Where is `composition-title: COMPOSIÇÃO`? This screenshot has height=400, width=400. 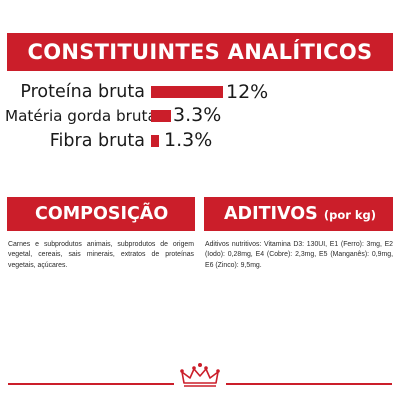
composition-title: COMPOSIÇÃO is located at coordinates (102, 214).